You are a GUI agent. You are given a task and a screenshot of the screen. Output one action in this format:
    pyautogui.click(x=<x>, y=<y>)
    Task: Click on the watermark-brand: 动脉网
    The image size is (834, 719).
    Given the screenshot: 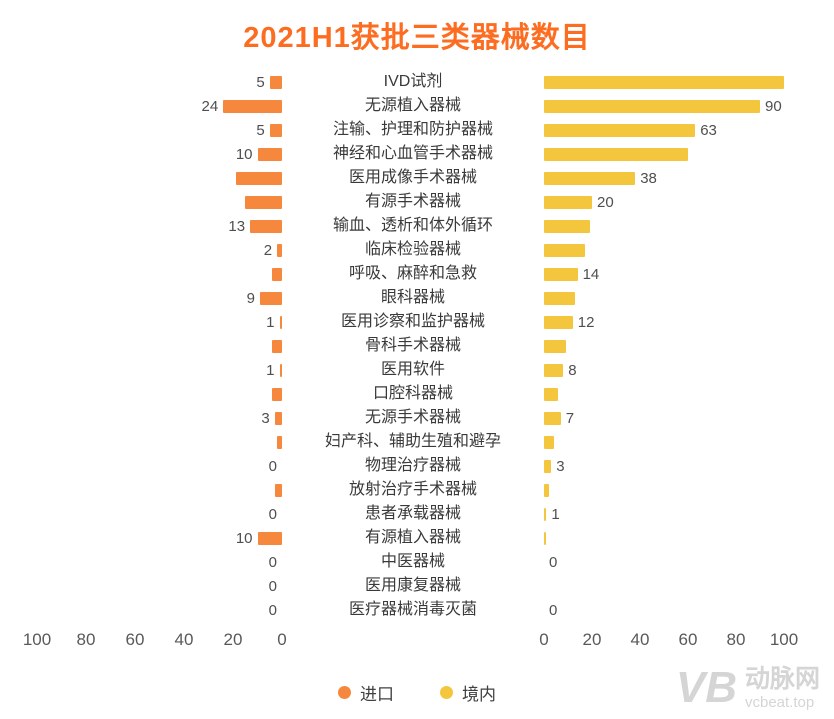 What is the action you would take?
    pyautogui.click(x=782, y=679)
    